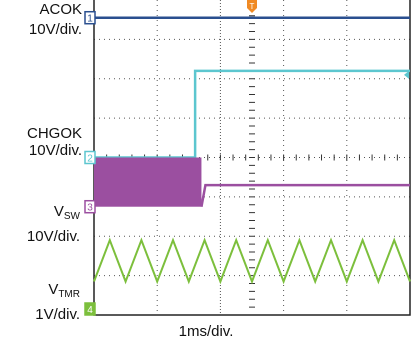 The width and height of the screenshot is (412, 349). Describe the element at coordinates (206, 331) in the screenshot. I see `time-base-label: 1ms/div.` at that location.